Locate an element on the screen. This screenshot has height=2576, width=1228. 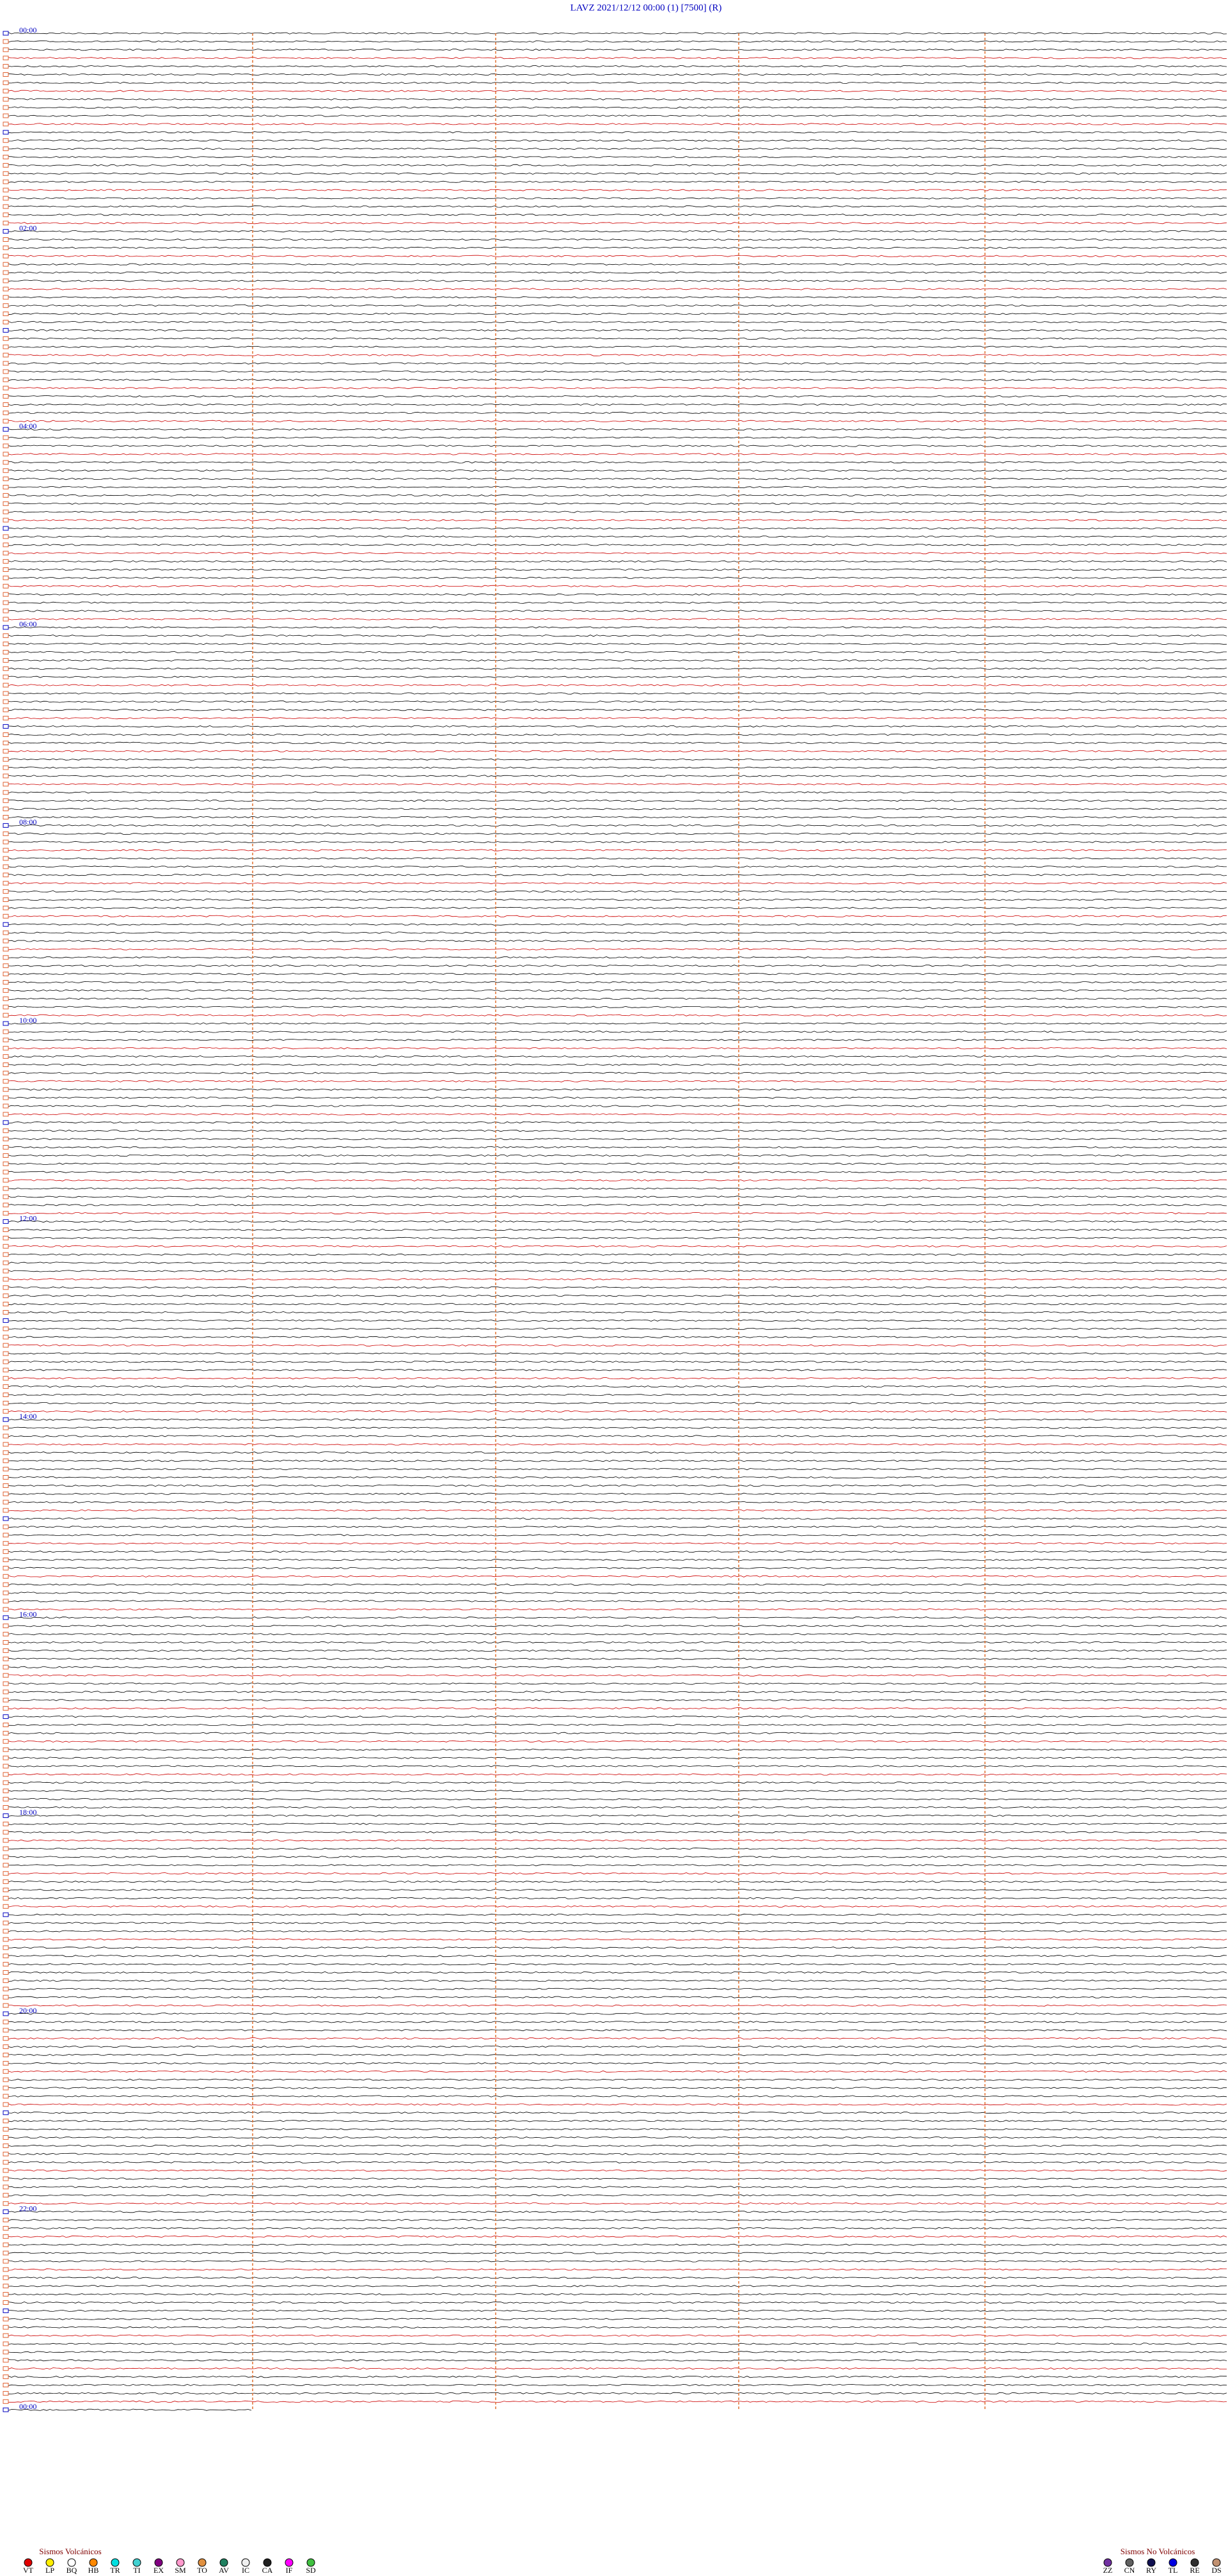
hour-label: 14:00 is located at coordinates (27, 1417).